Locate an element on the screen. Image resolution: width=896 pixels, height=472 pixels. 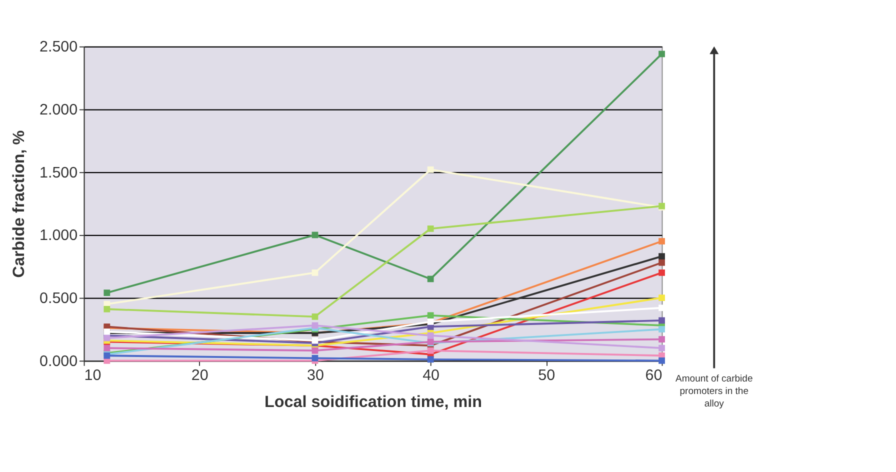
x-tick-label: 20 is located at coordinates (199, 375).